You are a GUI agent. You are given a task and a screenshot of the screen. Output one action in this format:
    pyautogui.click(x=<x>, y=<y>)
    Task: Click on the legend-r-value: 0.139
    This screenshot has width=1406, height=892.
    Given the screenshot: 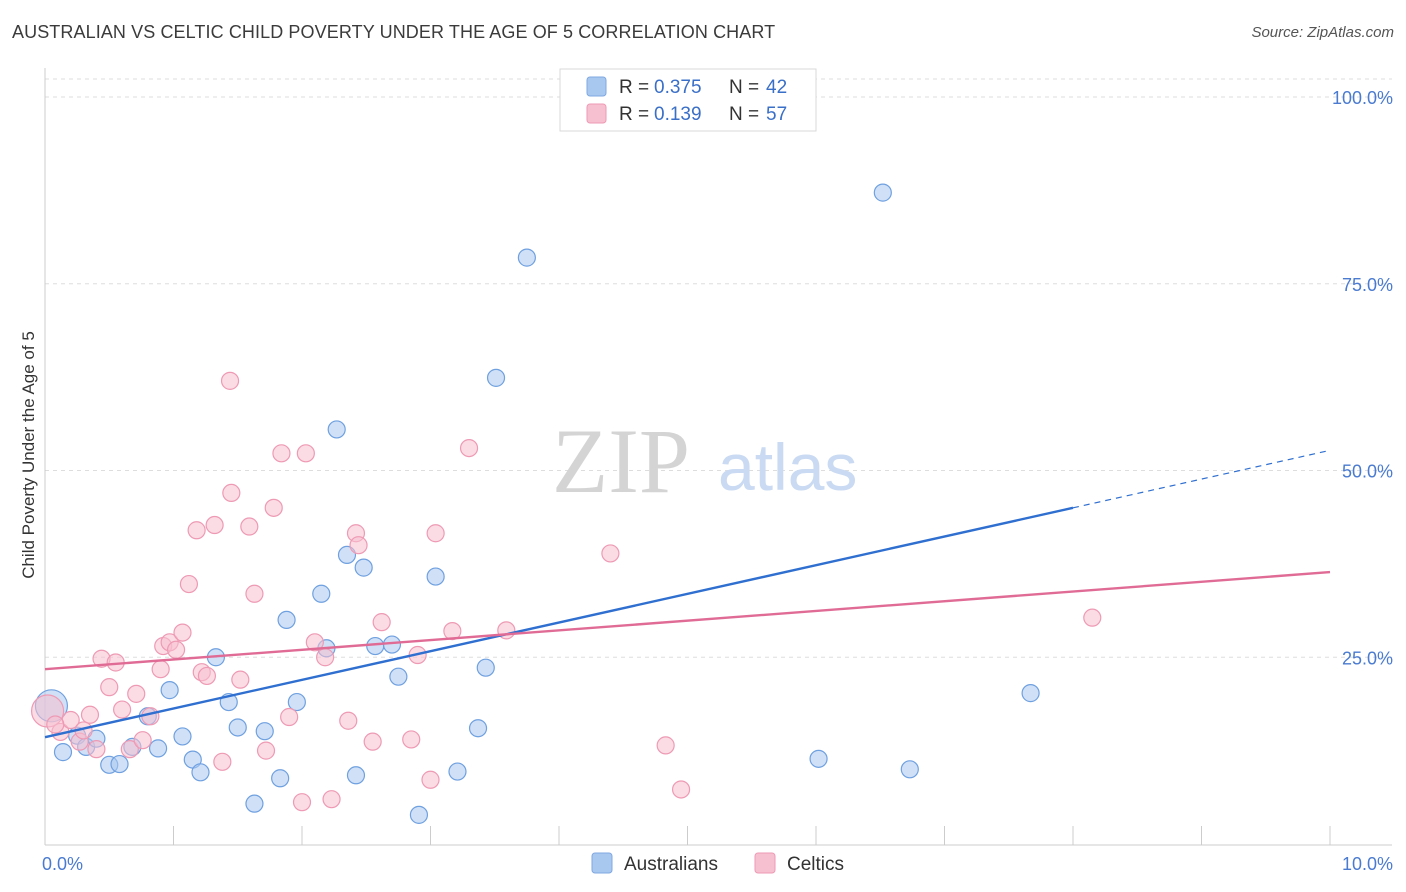 What is the action you would take?
    pyautogui.click(x=678, y=114)
    